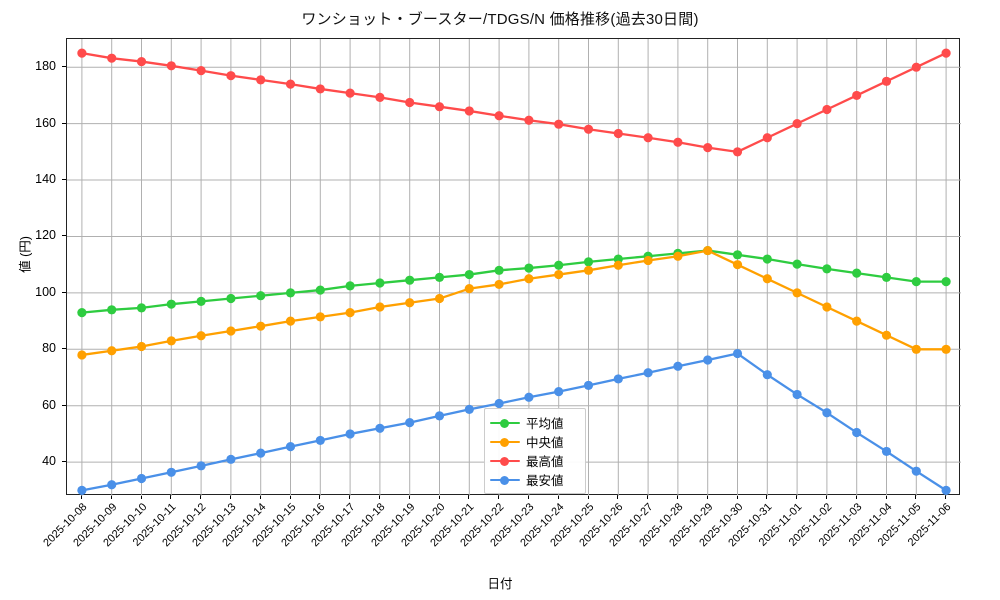 This screenshot has height=600, width=1000. I want to click on legend-item-1: 中央値, so click(534, 441).